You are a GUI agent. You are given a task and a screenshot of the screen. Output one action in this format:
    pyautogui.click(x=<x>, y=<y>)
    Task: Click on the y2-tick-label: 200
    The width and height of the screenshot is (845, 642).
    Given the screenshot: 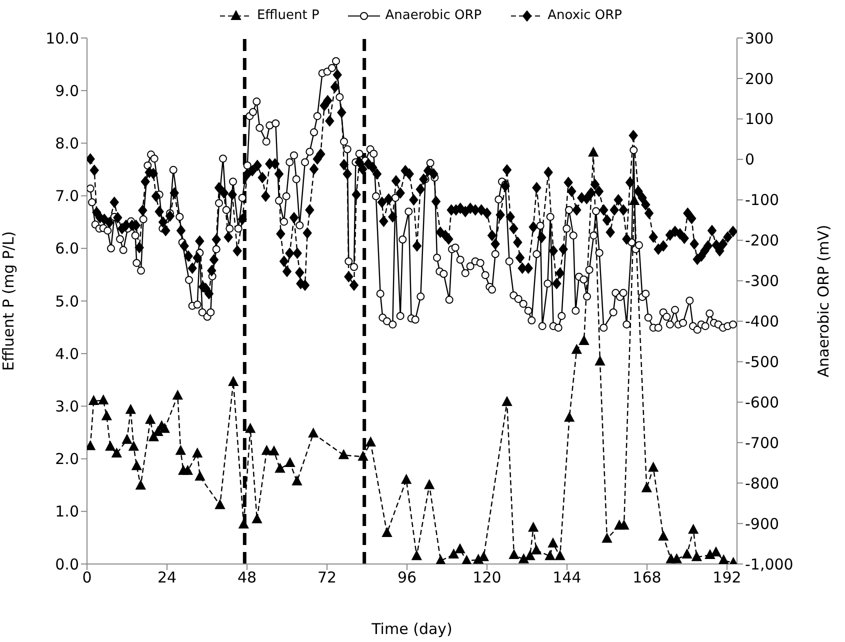 What is the action you would take?
    pyautogui.click(x=759, y=79)
    